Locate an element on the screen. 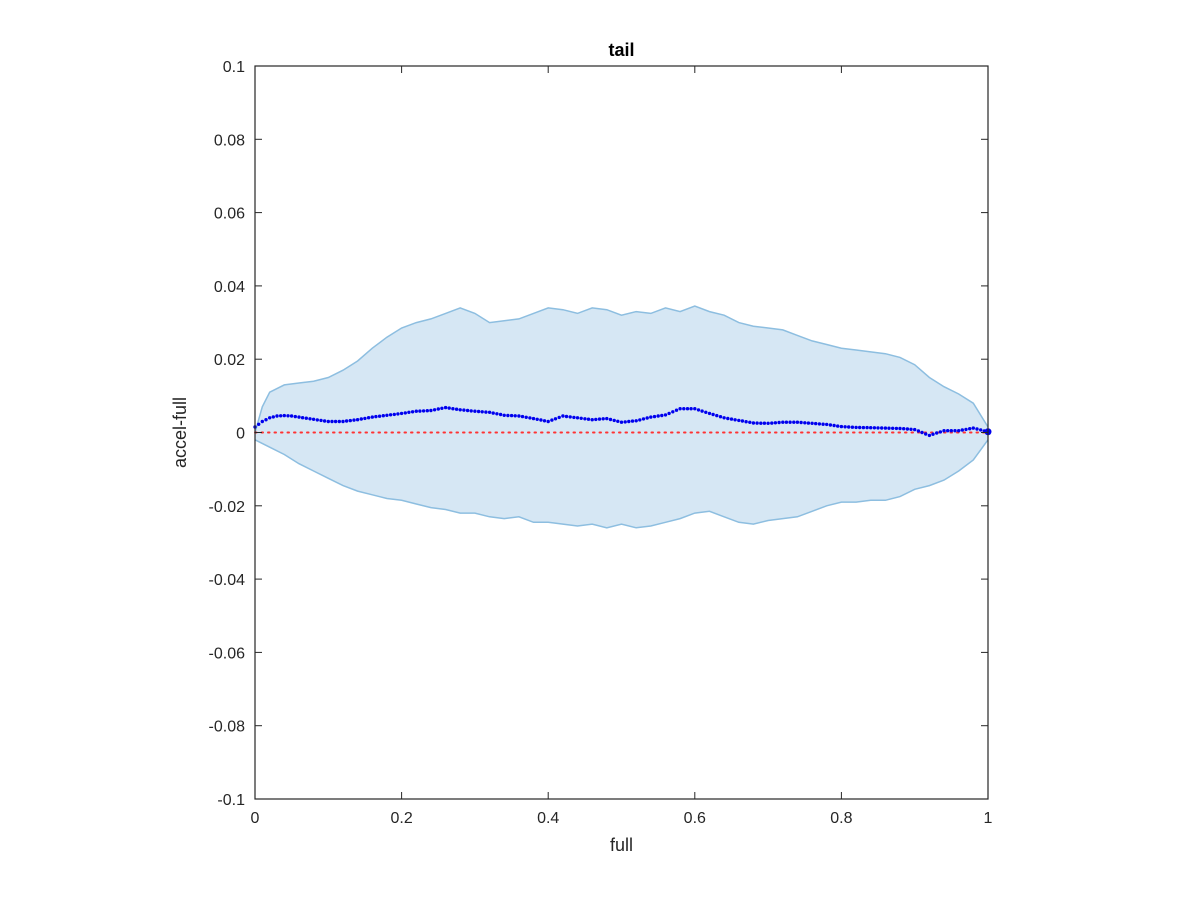 Image resolution: width=1200 pixels, height=900 pixels. x-tick-label: 0 is located at coordinates (255, 818).